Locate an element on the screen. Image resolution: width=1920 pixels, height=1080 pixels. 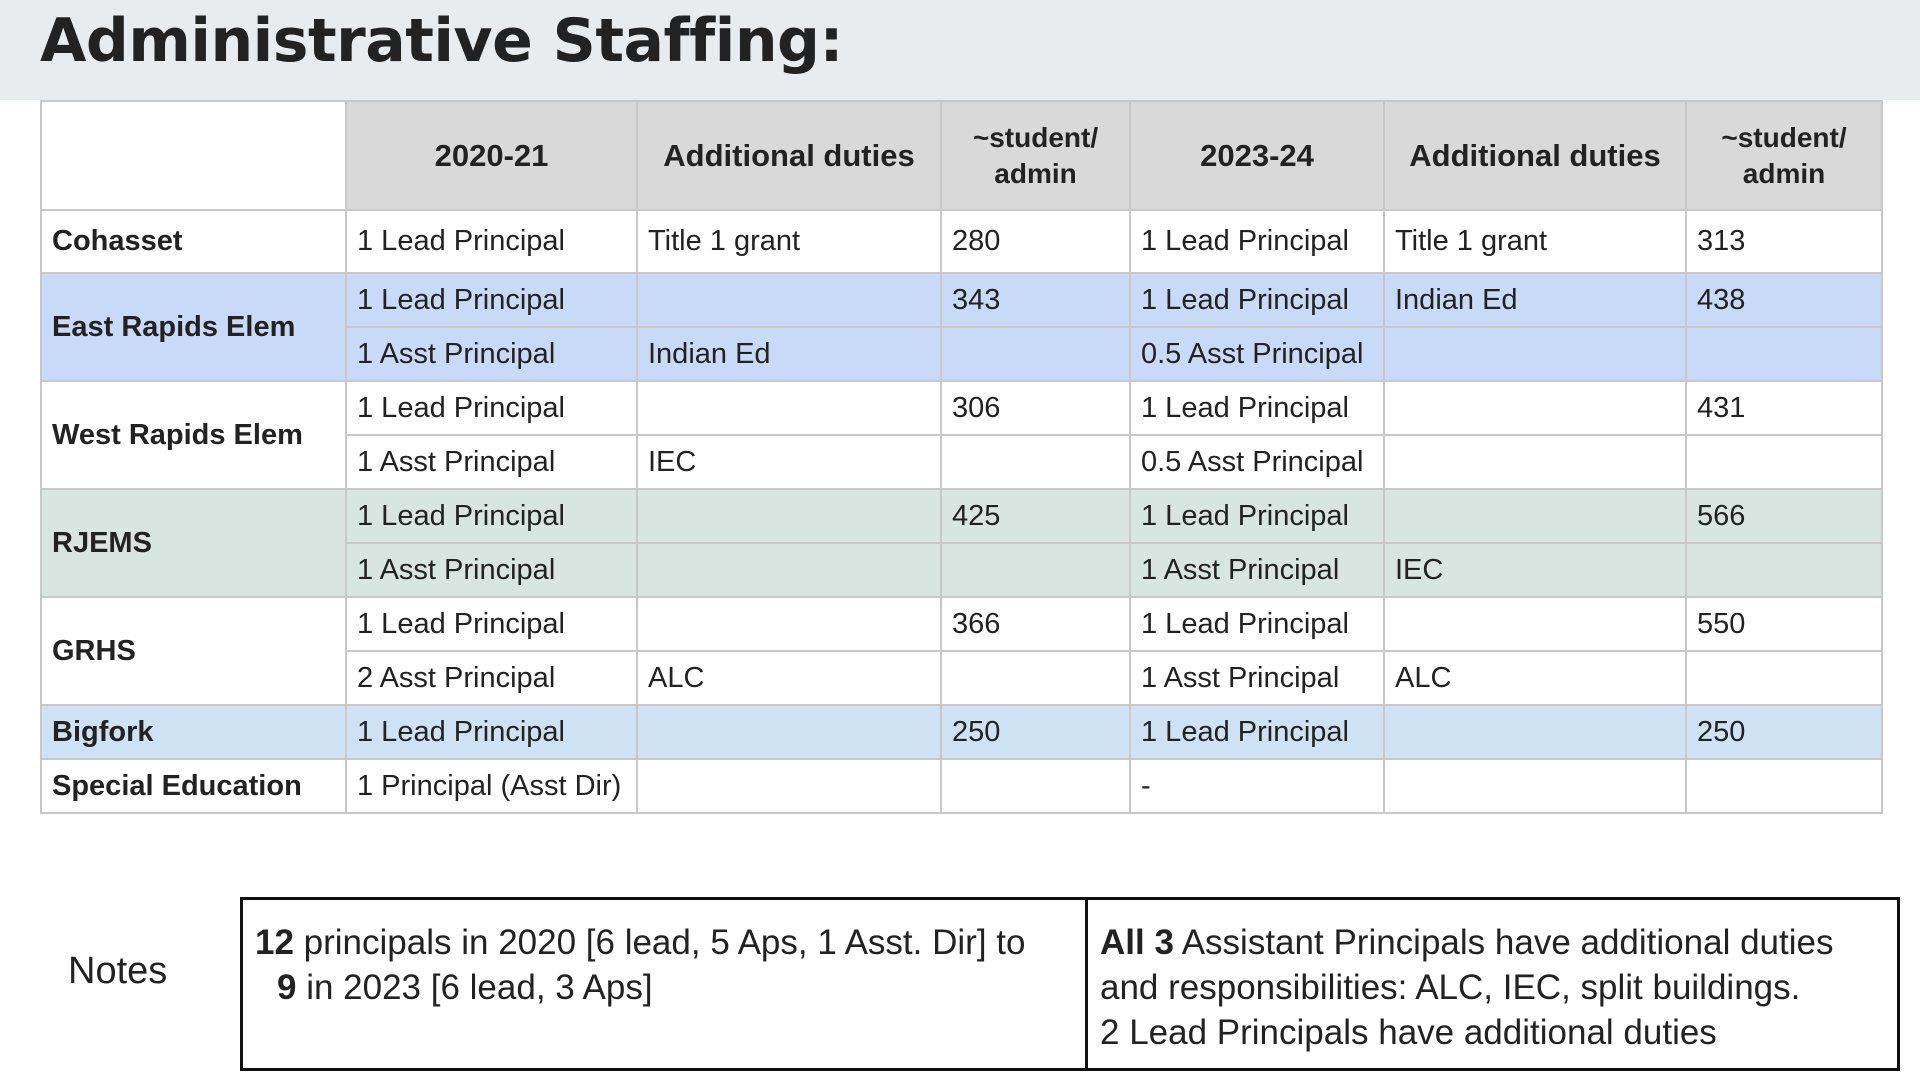
header-ratio-2023: ~student/ admin is located at coordinates (1784, 155).